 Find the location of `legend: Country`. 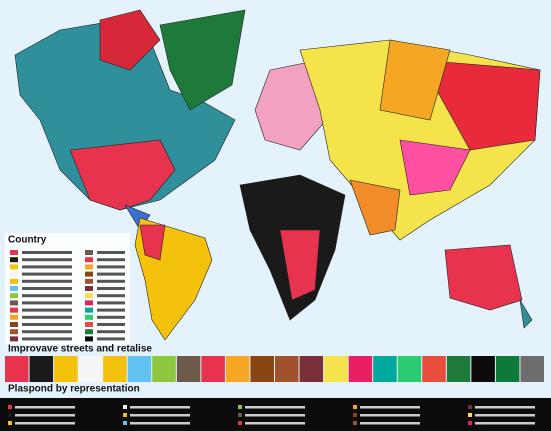

legend: Country is located at coordinates (67, 289).